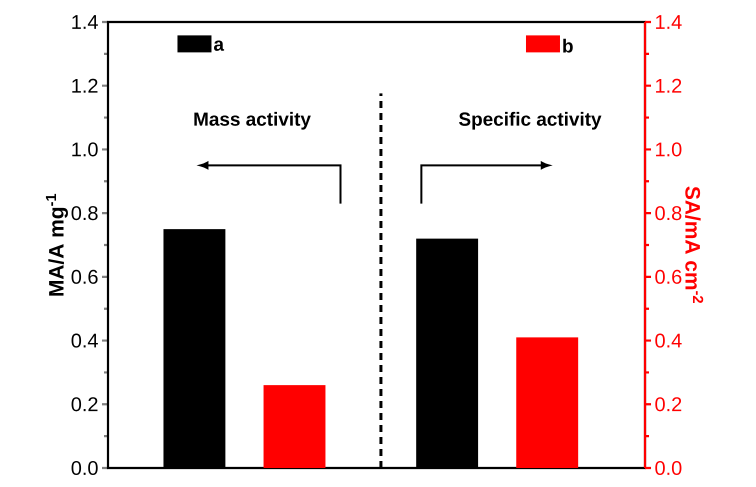  Describe the element at coordinates (219, 45) in the screenshot. I see `legend-label: a` at that location.